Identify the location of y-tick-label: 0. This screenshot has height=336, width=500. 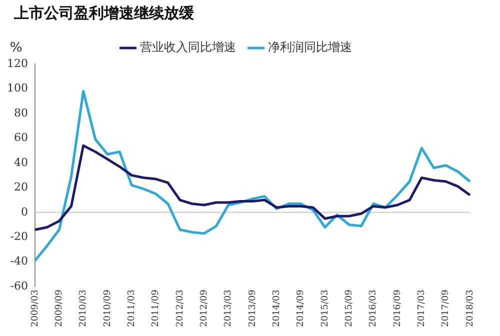
(24, 211).